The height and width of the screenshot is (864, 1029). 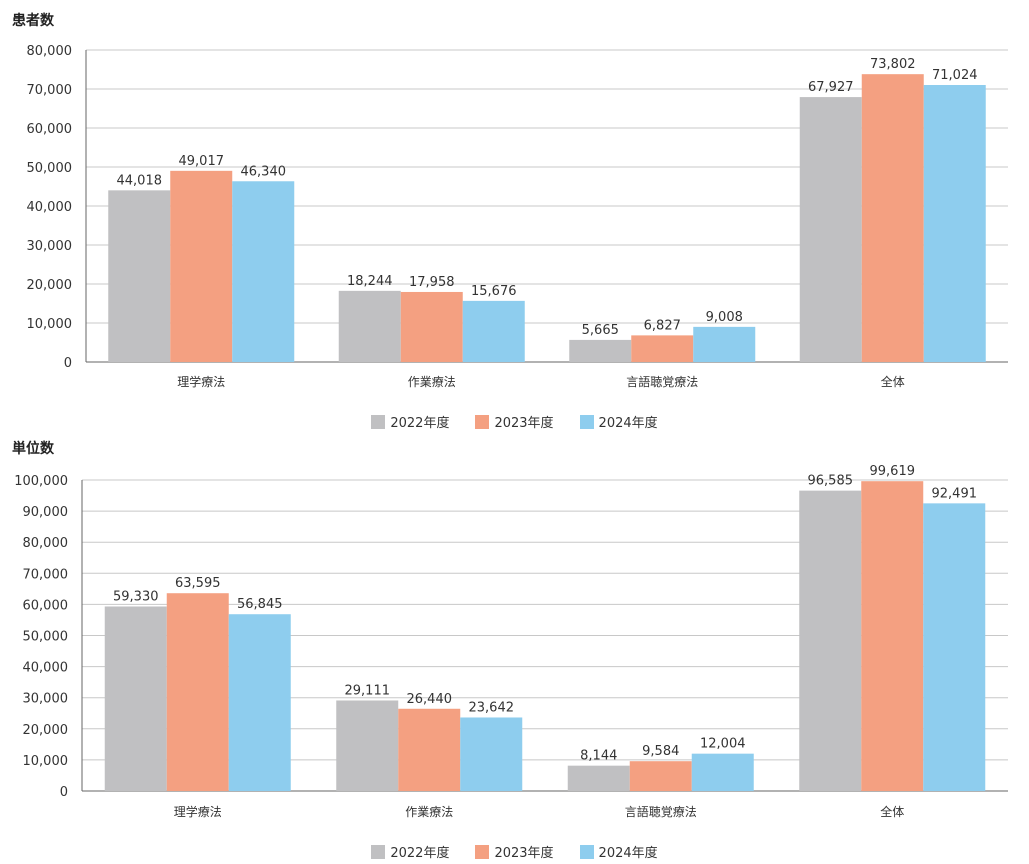 I want to click on data-label: 29,111, so click(x=368, y=690).